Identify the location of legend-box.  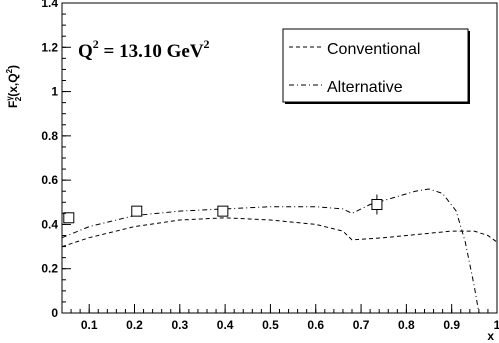
(375, 65).